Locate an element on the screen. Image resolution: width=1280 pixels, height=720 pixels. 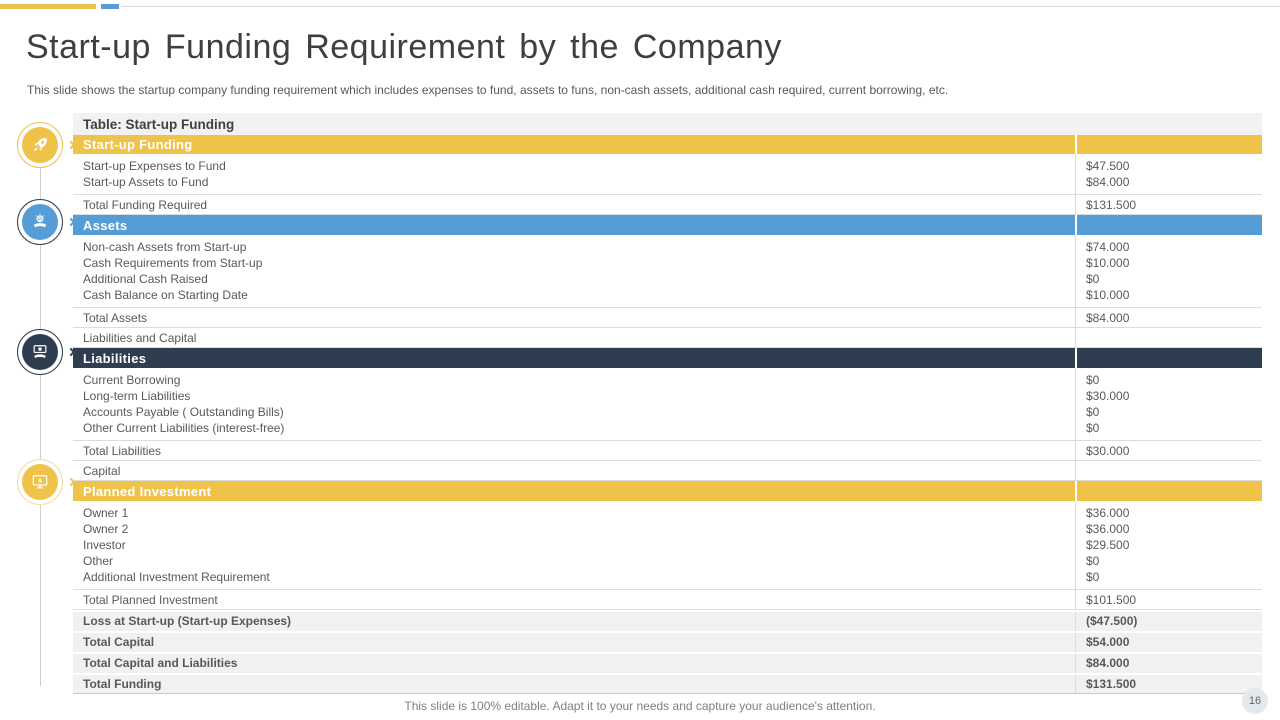
icon-node-liabilities is located at coordinates (46, 352).